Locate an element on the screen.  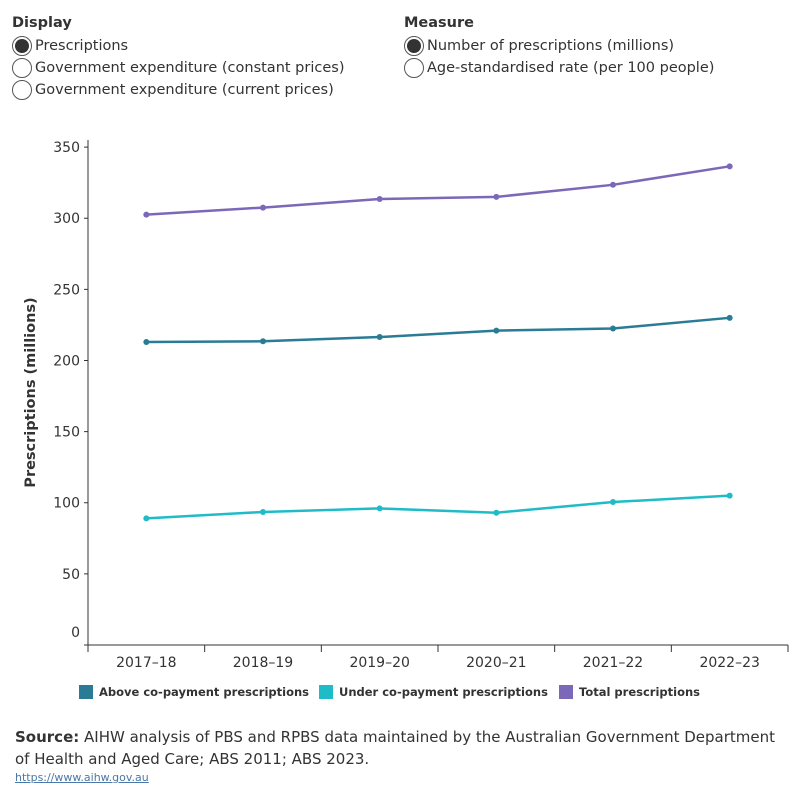
y-axis-label: Prescriptions (millions) is located at coordinates (31, 392).